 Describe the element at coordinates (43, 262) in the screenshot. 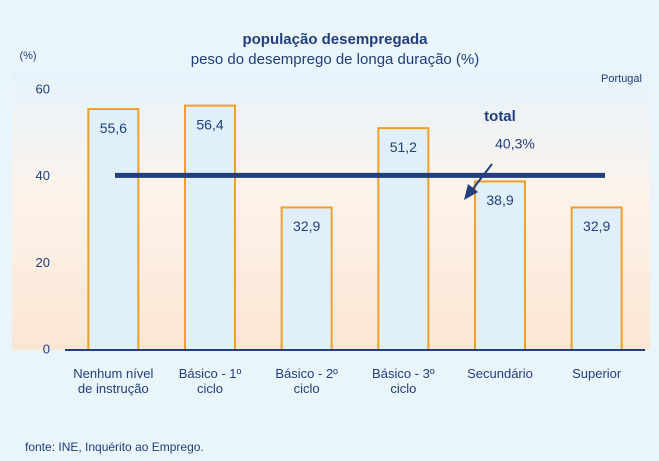

I see `y-tick-label: 20` at that location.